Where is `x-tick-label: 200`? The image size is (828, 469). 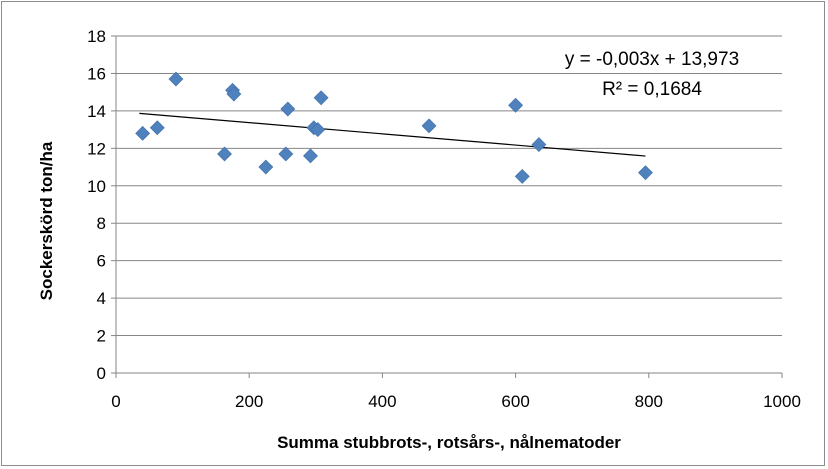
x-tick-label: 200 is located at coordinates (249, 401).